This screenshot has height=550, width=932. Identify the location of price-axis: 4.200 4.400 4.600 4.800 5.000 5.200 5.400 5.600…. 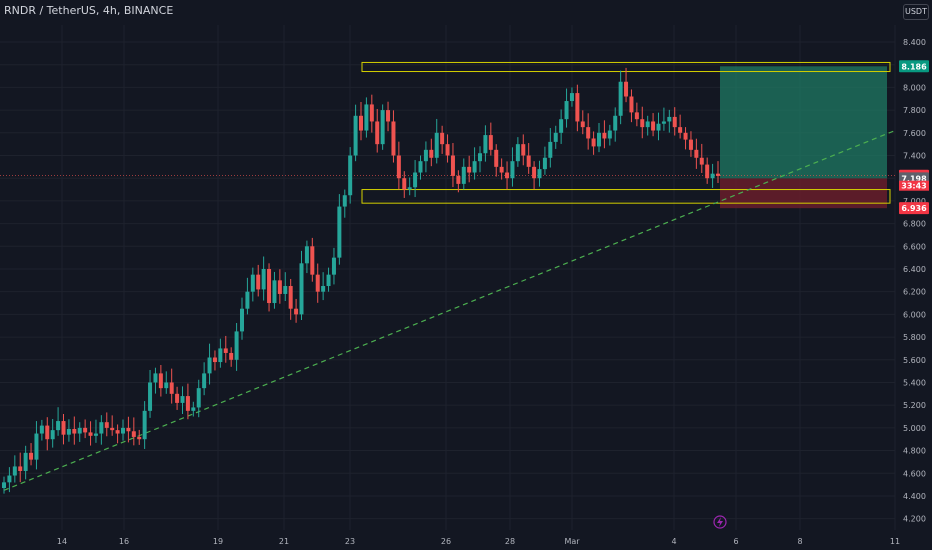
(914, 281).